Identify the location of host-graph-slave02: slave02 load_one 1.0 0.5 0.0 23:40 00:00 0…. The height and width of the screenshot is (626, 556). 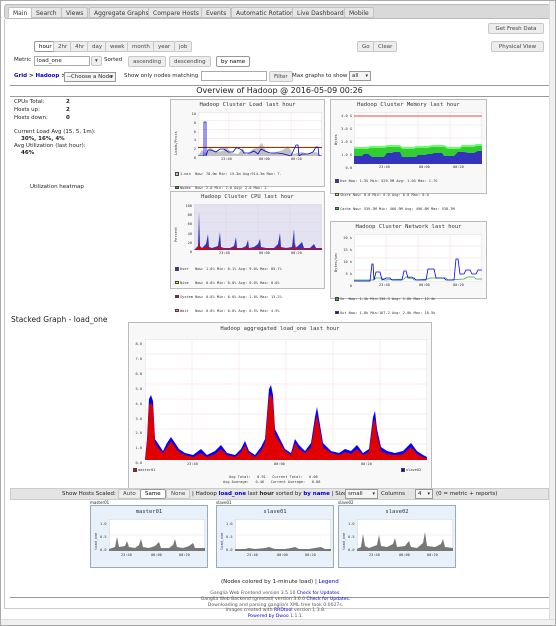
(397, 536).